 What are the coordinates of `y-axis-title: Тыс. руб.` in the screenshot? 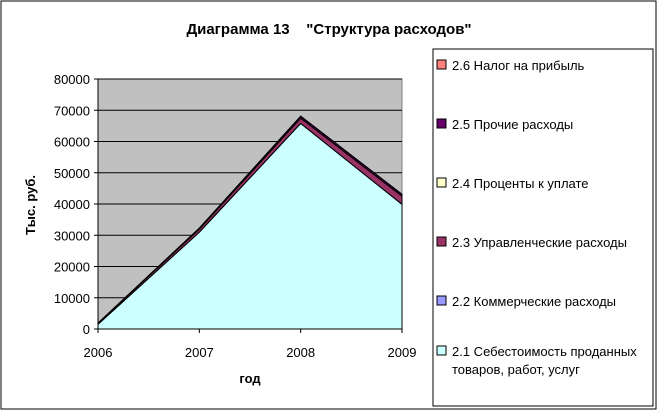 It's located at (30, 205).